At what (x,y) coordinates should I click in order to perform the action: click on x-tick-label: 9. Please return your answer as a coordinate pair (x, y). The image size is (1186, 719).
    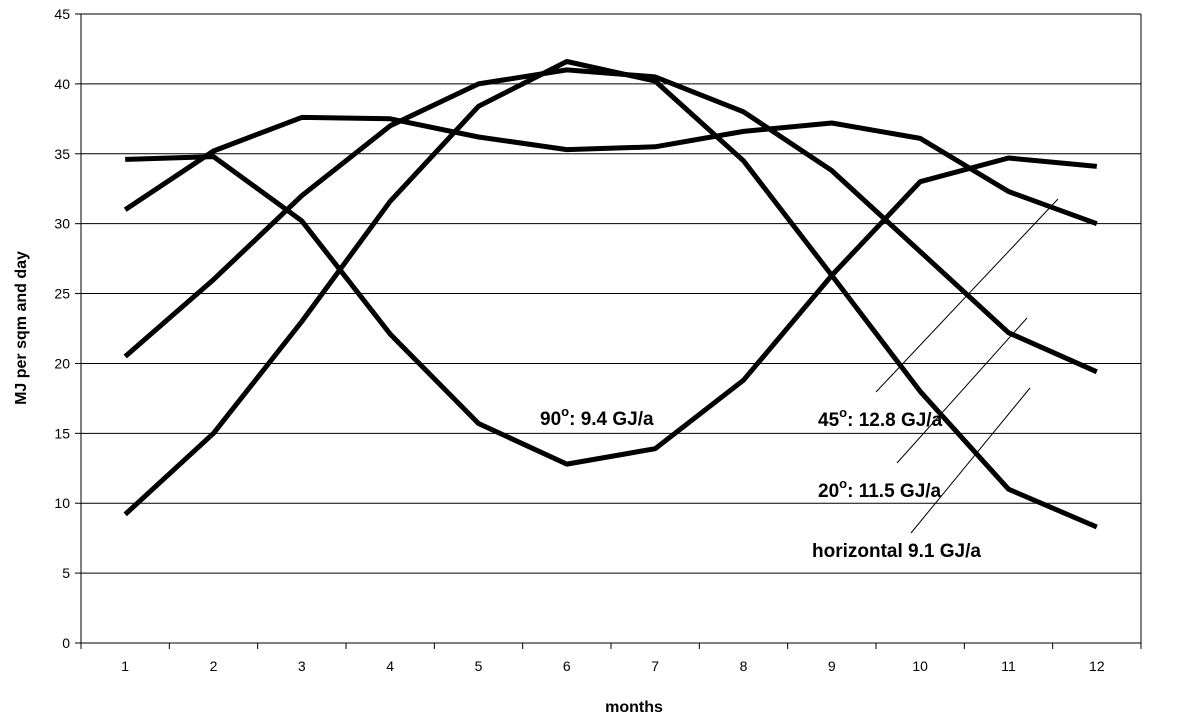
    Looking at the image, I should click on (832, 666).